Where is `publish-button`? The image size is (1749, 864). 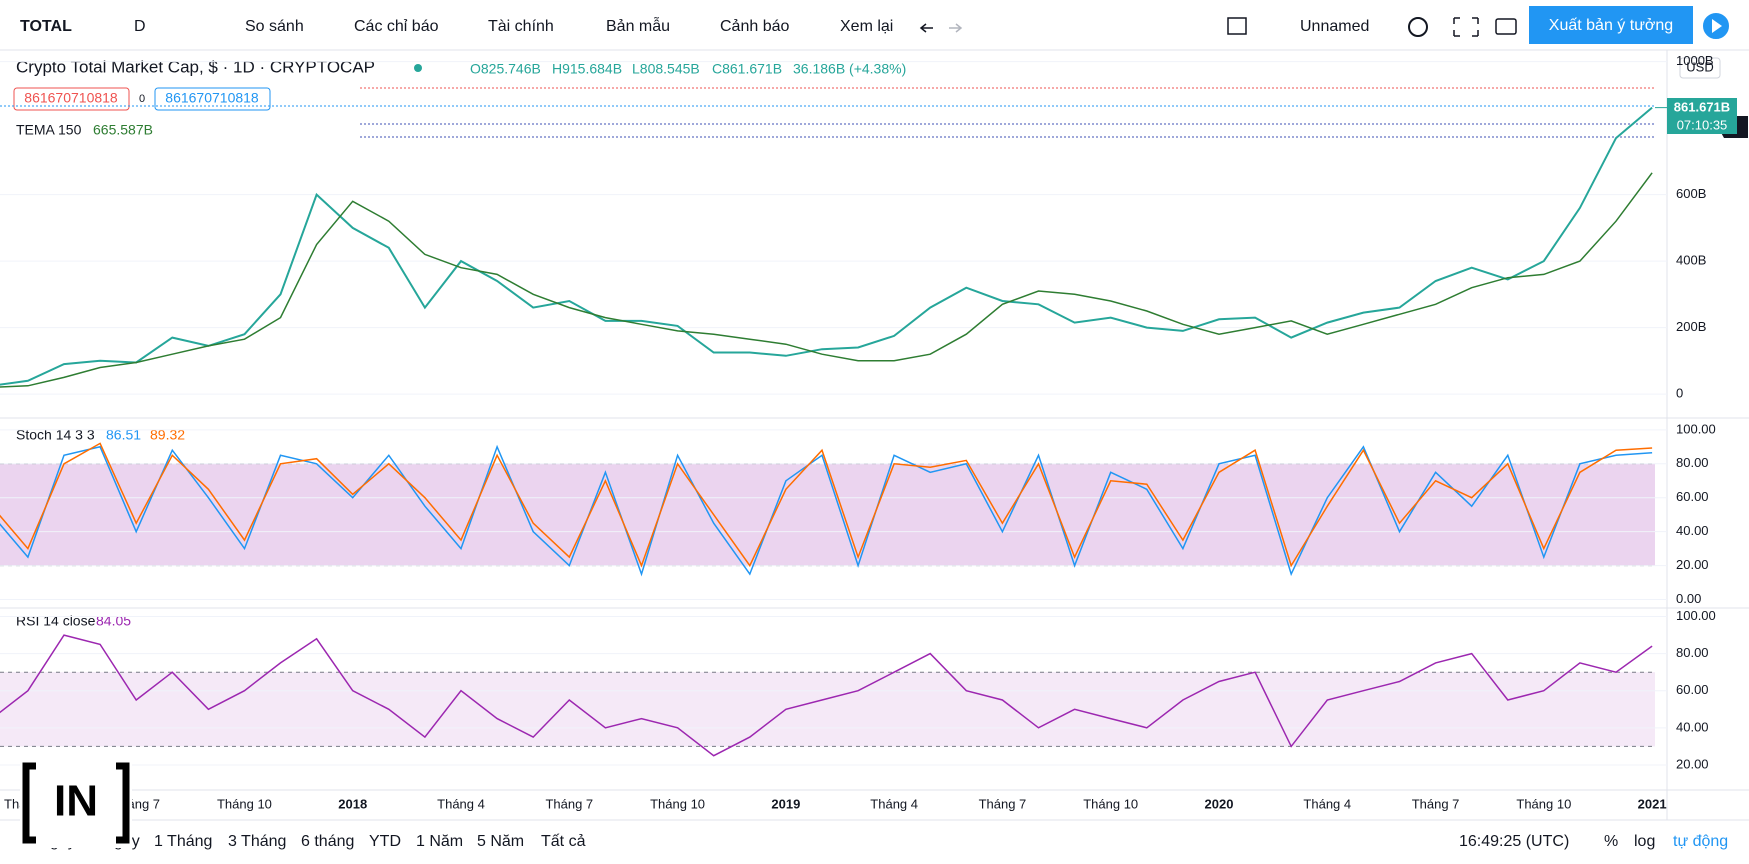
publish-button is located at coordinates (1611, 25).